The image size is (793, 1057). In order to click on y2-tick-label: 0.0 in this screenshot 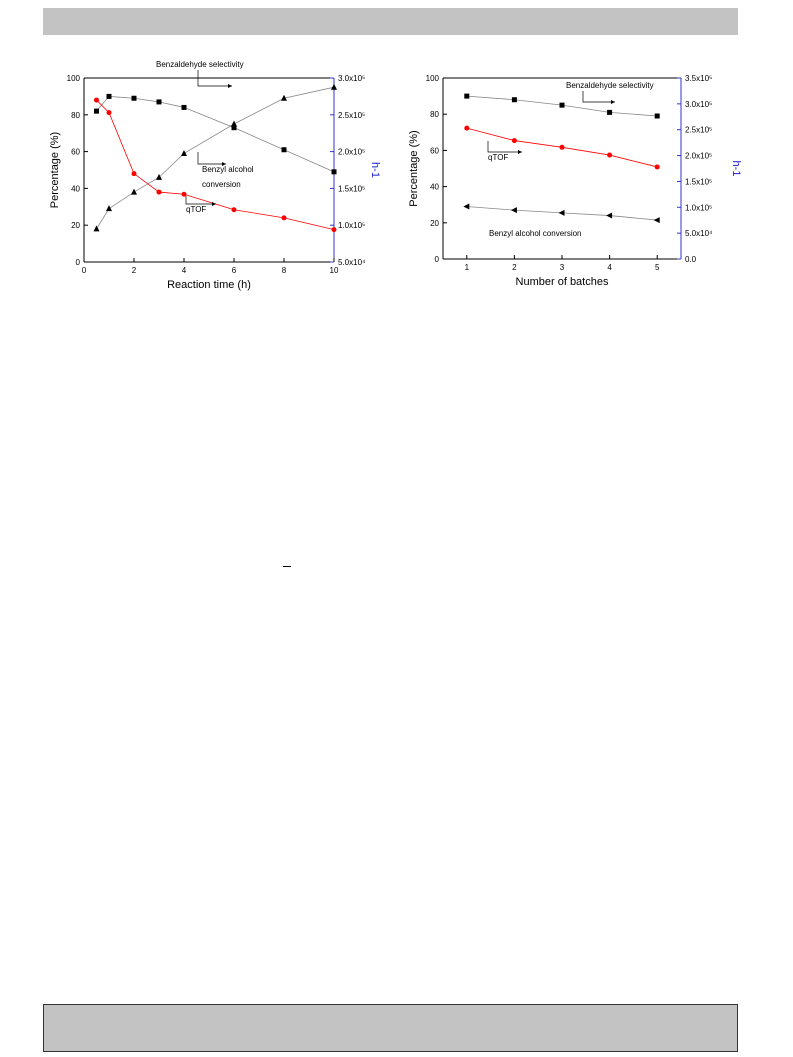, I will do `click(691, 259)`.